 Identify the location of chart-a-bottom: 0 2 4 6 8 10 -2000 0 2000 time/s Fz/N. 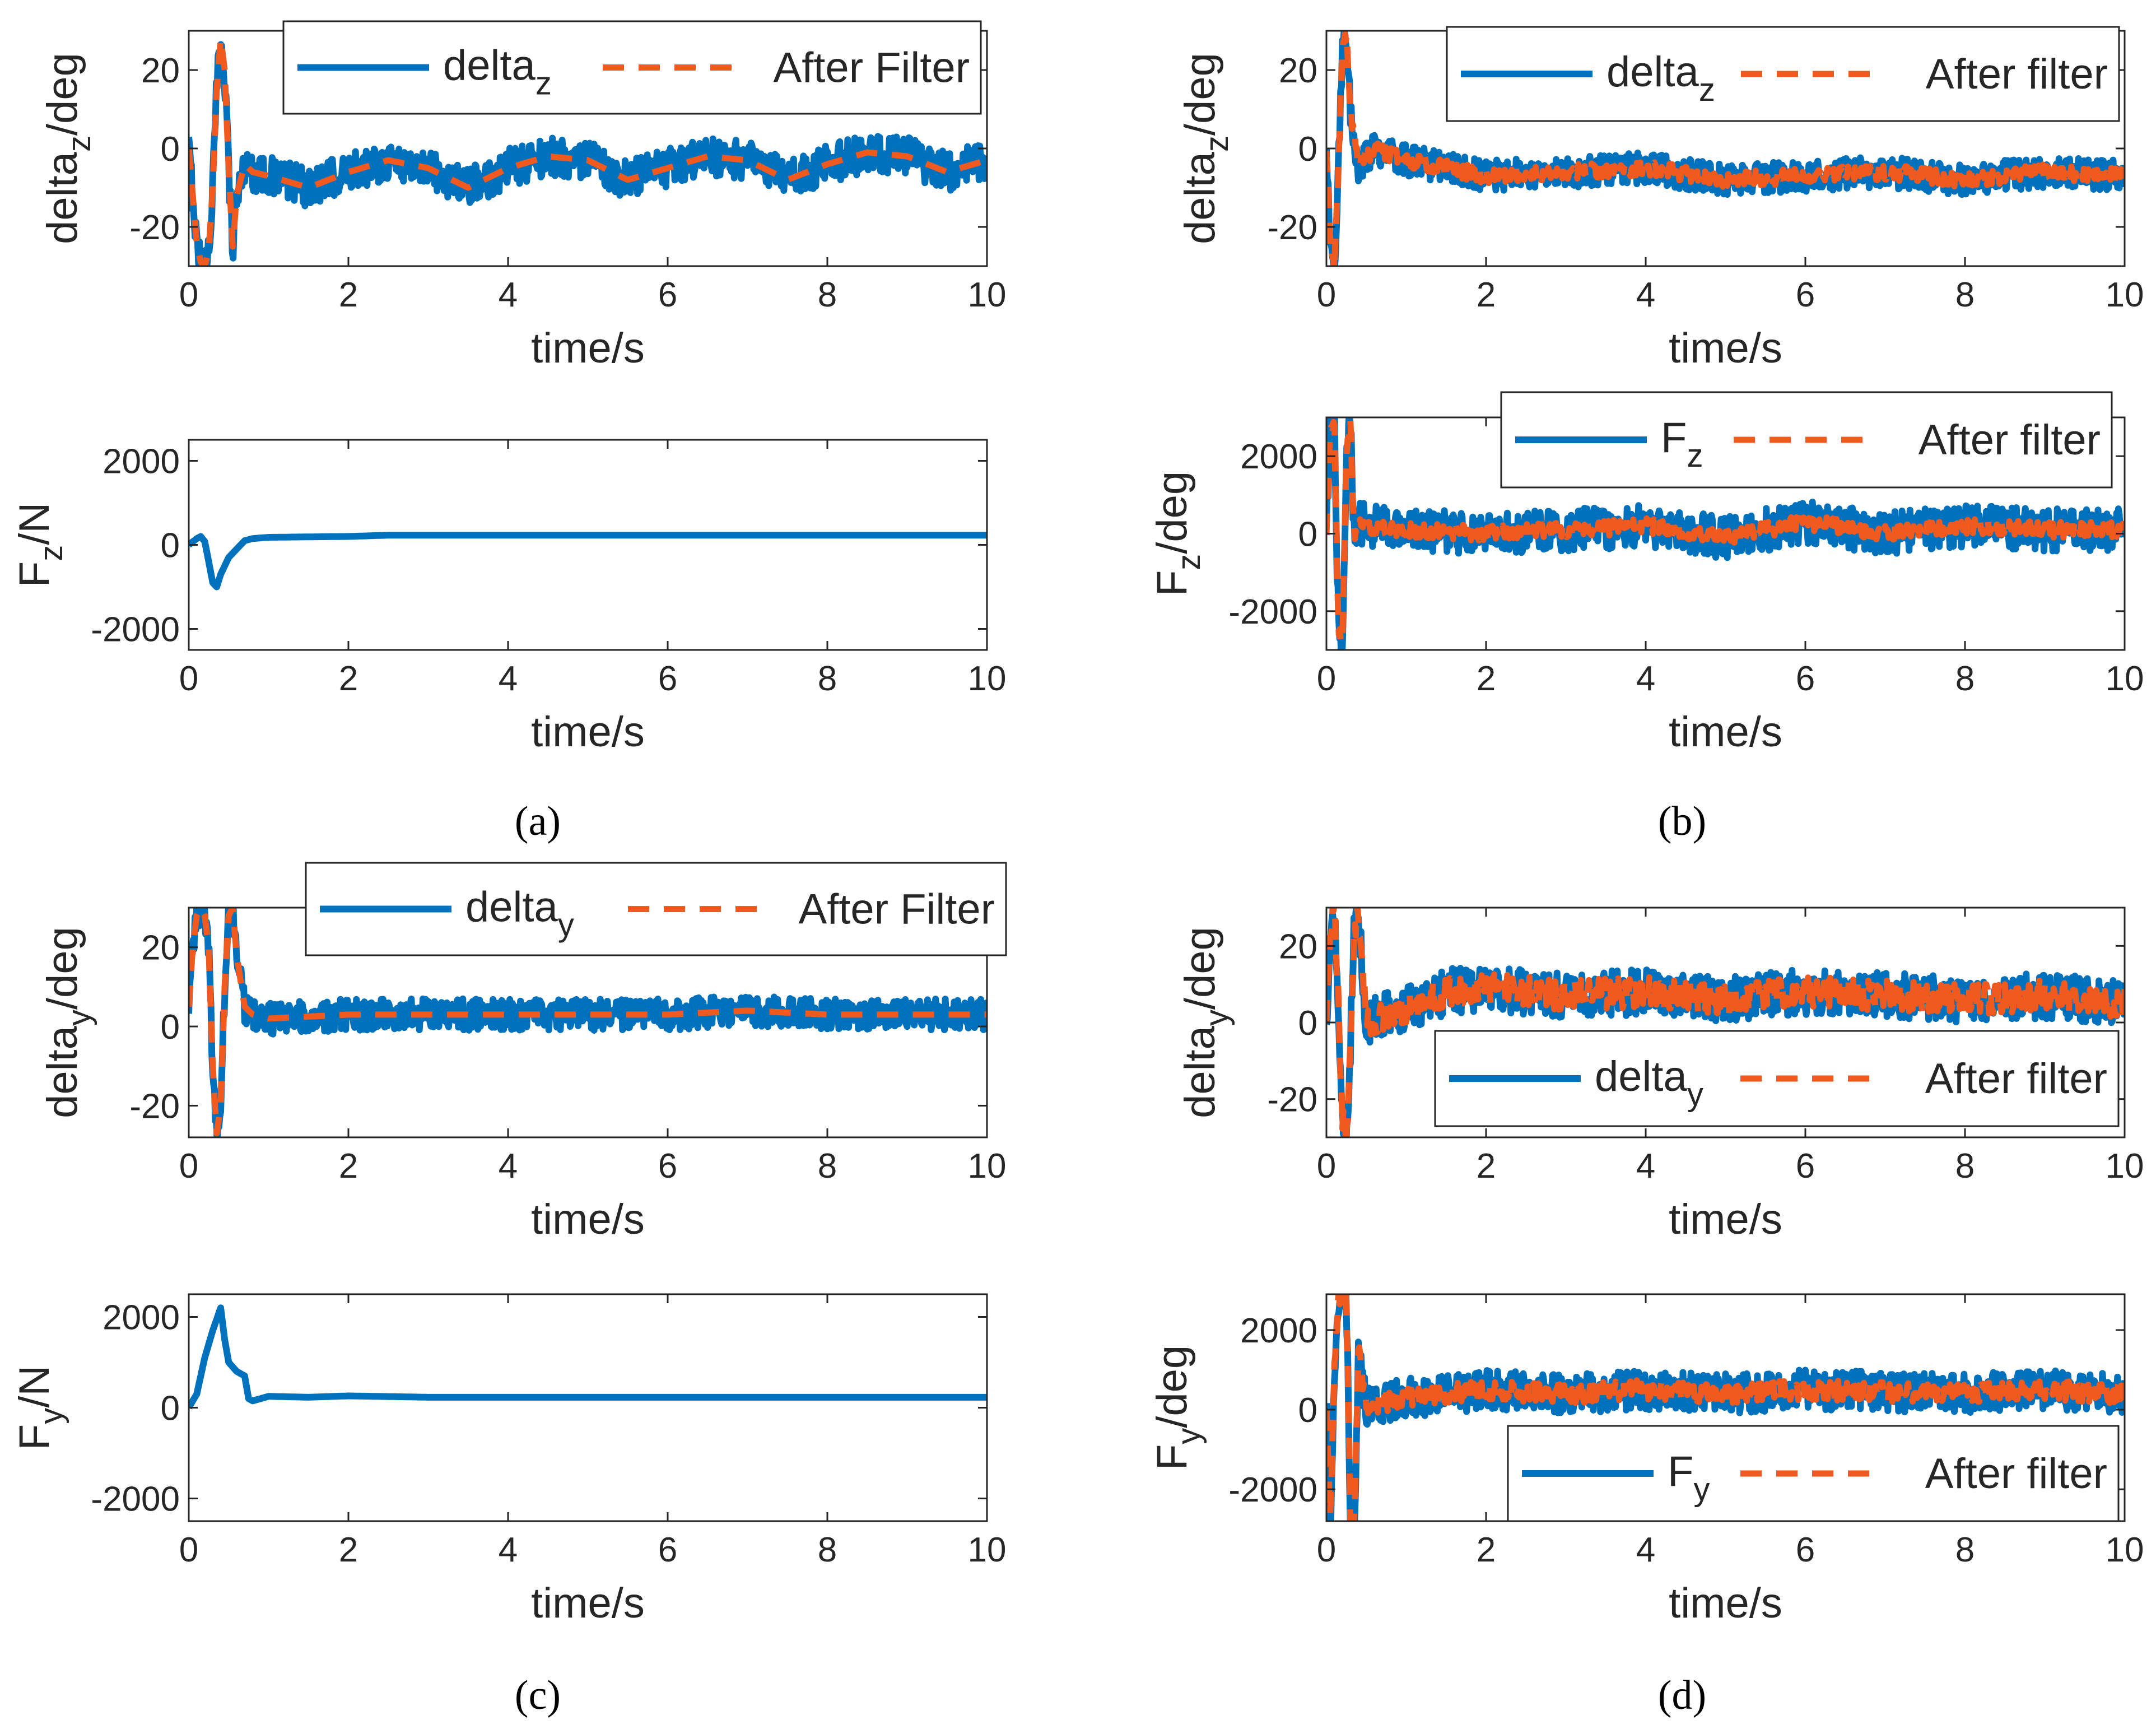
(509, 598).